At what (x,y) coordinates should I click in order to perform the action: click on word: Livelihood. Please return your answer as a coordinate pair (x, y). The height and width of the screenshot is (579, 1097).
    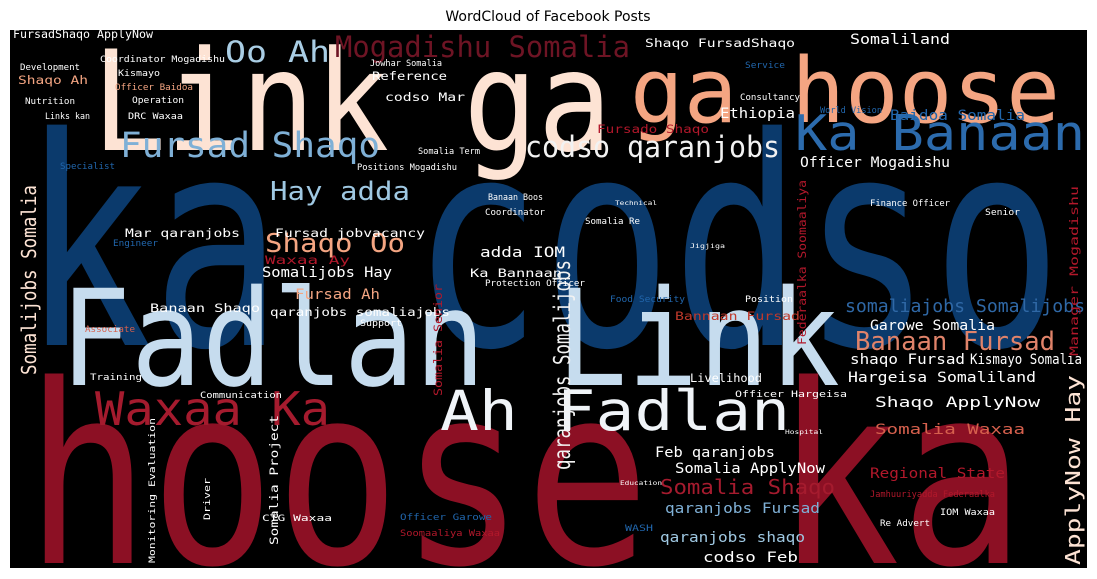
    Looking at the image, I should click on (726, 378).